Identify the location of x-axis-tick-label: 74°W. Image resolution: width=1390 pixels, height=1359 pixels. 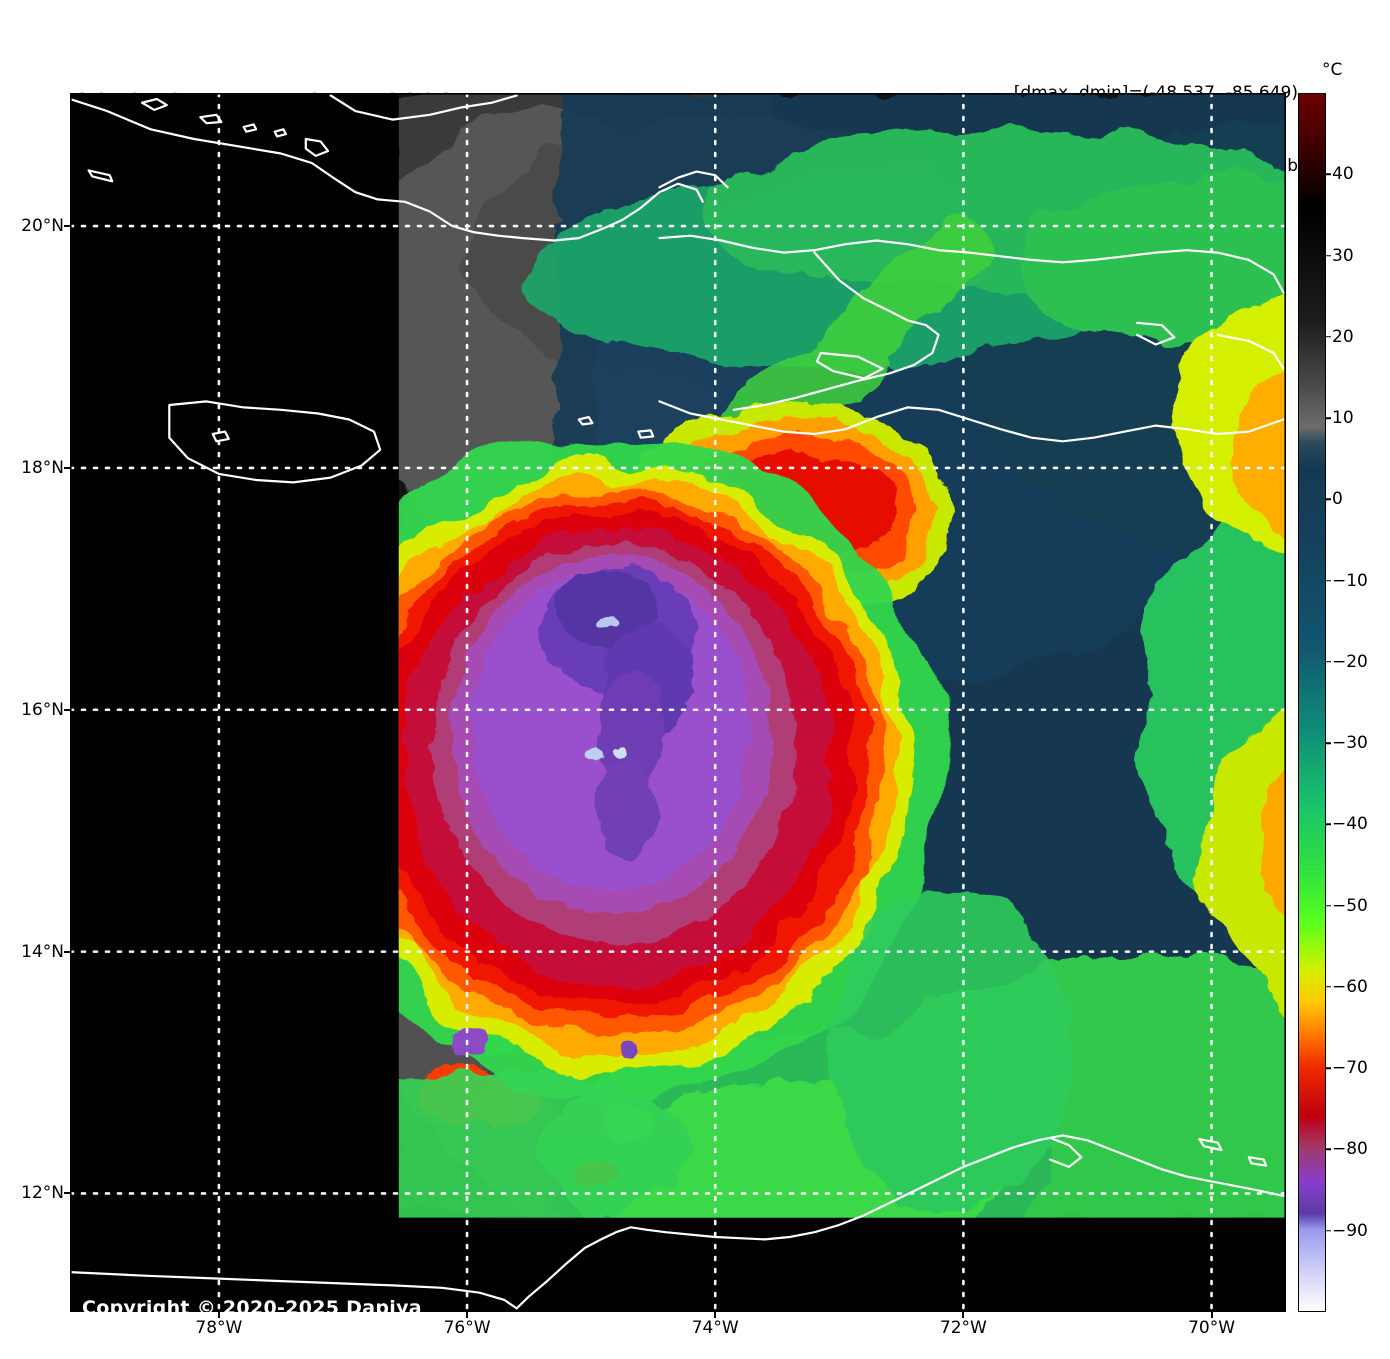
(715, 1328).